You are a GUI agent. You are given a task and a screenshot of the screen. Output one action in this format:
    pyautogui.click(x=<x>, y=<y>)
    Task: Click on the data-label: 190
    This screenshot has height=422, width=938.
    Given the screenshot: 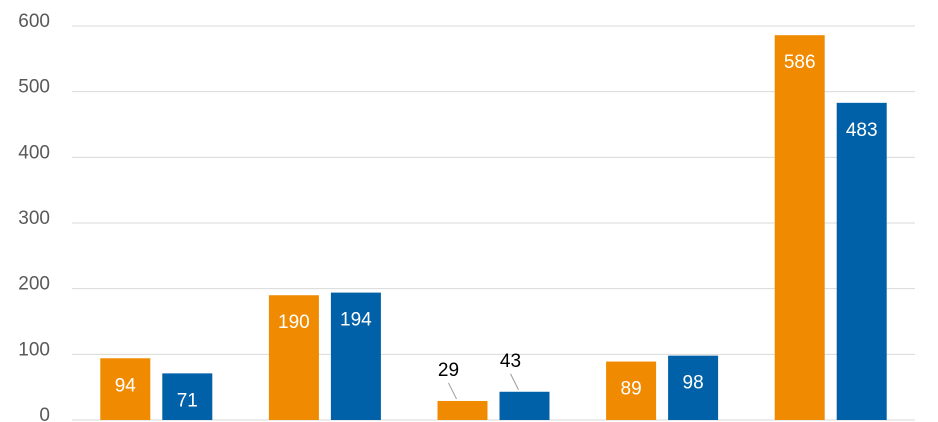 What is the action you would take?
    pyautogui.click(x=294, y=322)
    